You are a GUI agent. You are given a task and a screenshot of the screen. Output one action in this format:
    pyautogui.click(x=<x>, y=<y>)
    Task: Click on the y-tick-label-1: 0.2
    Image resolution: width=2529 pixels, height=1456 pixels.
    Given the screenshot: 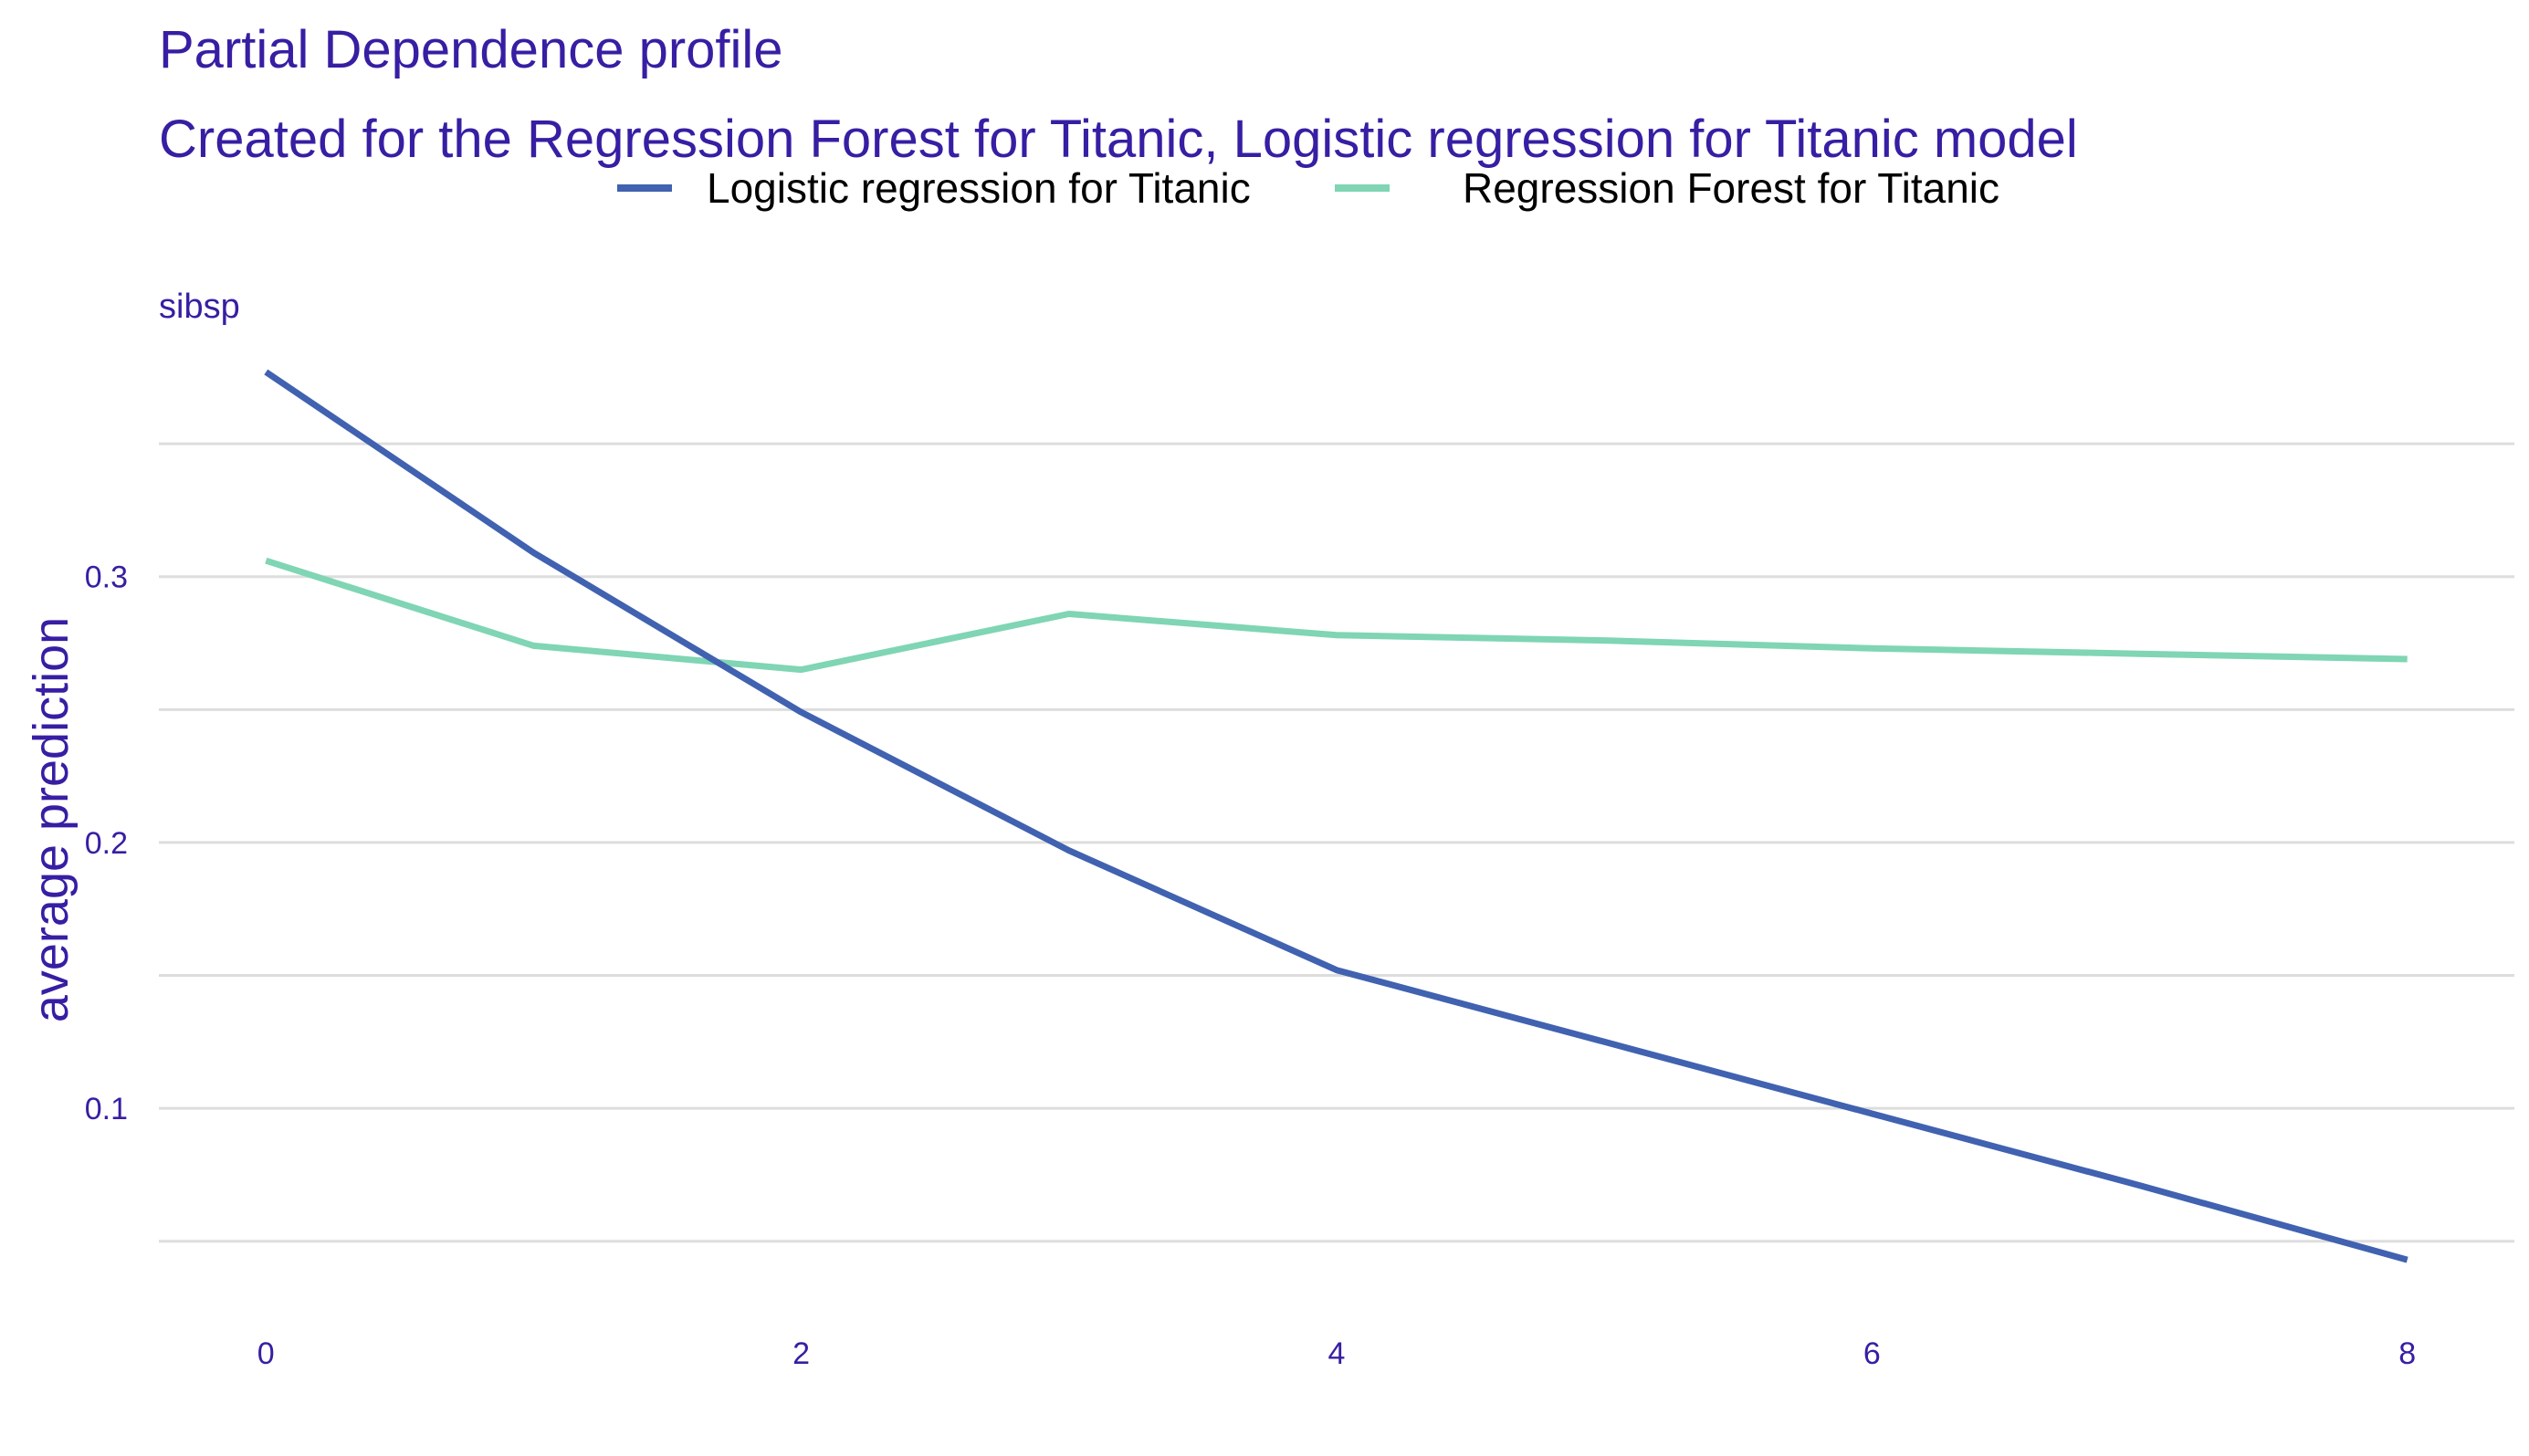 What is the action you would take?
    pyautogui.click(x=106, y=843)
    